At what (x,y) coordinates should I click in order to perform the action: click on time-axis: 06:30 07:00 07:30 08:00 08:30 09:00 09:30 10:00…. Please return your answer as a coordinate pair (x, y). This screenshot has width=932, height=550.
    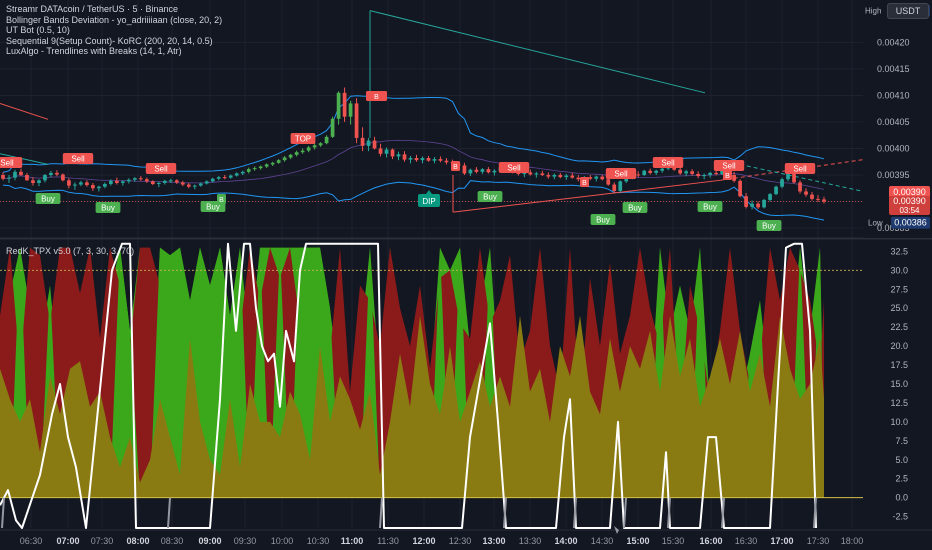
    Looking at the image, I should click on (466, 538).